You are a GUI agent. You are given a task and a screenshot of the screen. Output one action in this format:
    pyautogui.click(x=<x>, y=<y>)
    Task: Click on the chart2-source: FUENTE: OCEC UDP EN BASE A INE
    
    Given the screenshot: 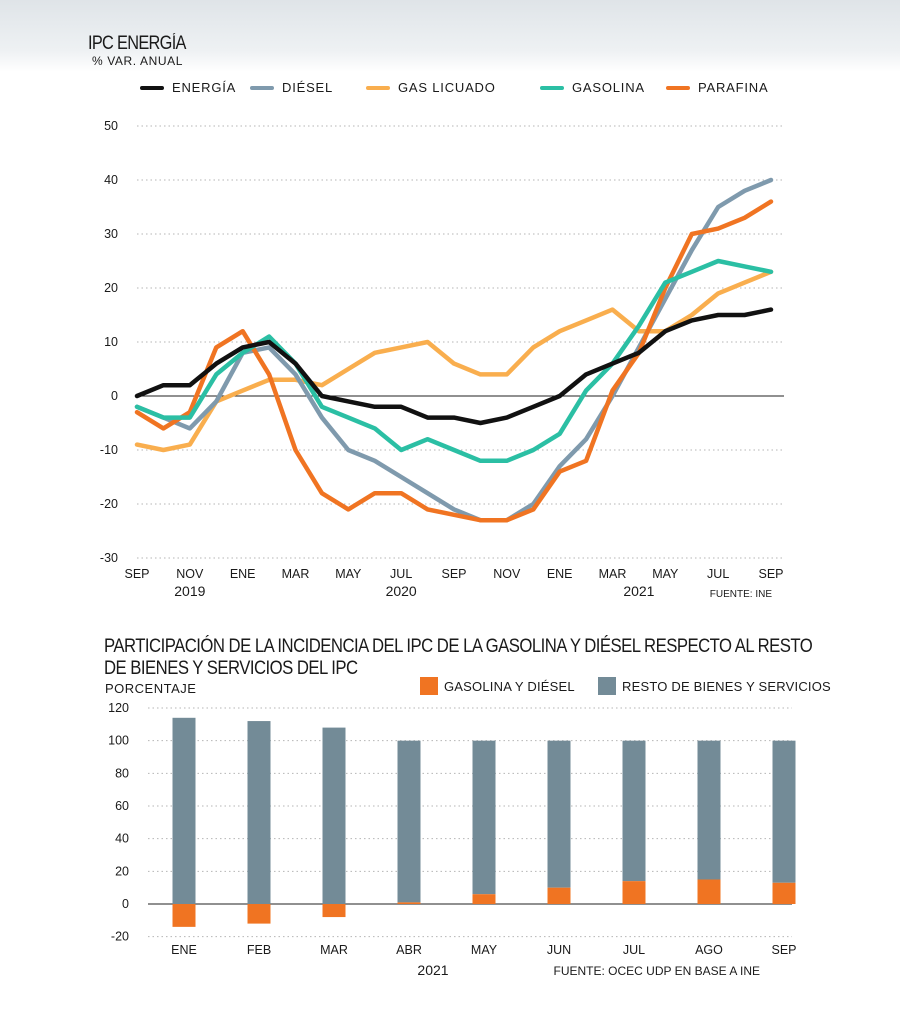 What is the action you would take?
    pyautogui.click(x=657, y=971)
    